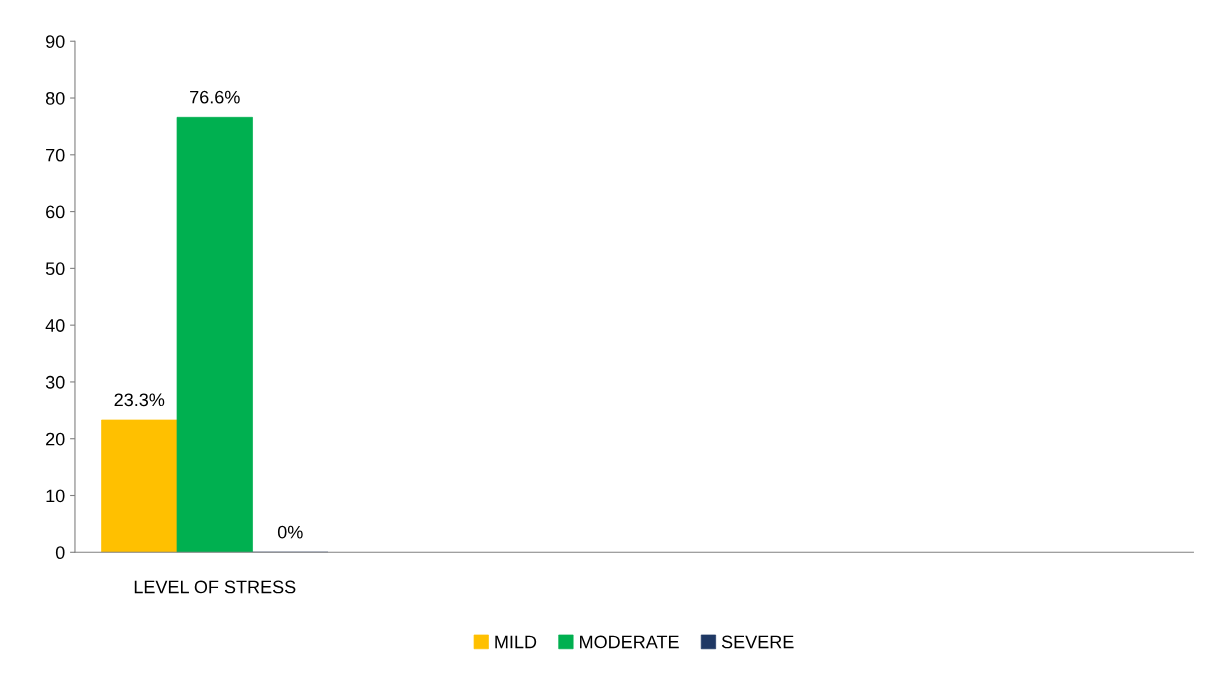 This screenshot has width=1219, height=676. I want to click on legend-label: MILD, so click(516, 642).